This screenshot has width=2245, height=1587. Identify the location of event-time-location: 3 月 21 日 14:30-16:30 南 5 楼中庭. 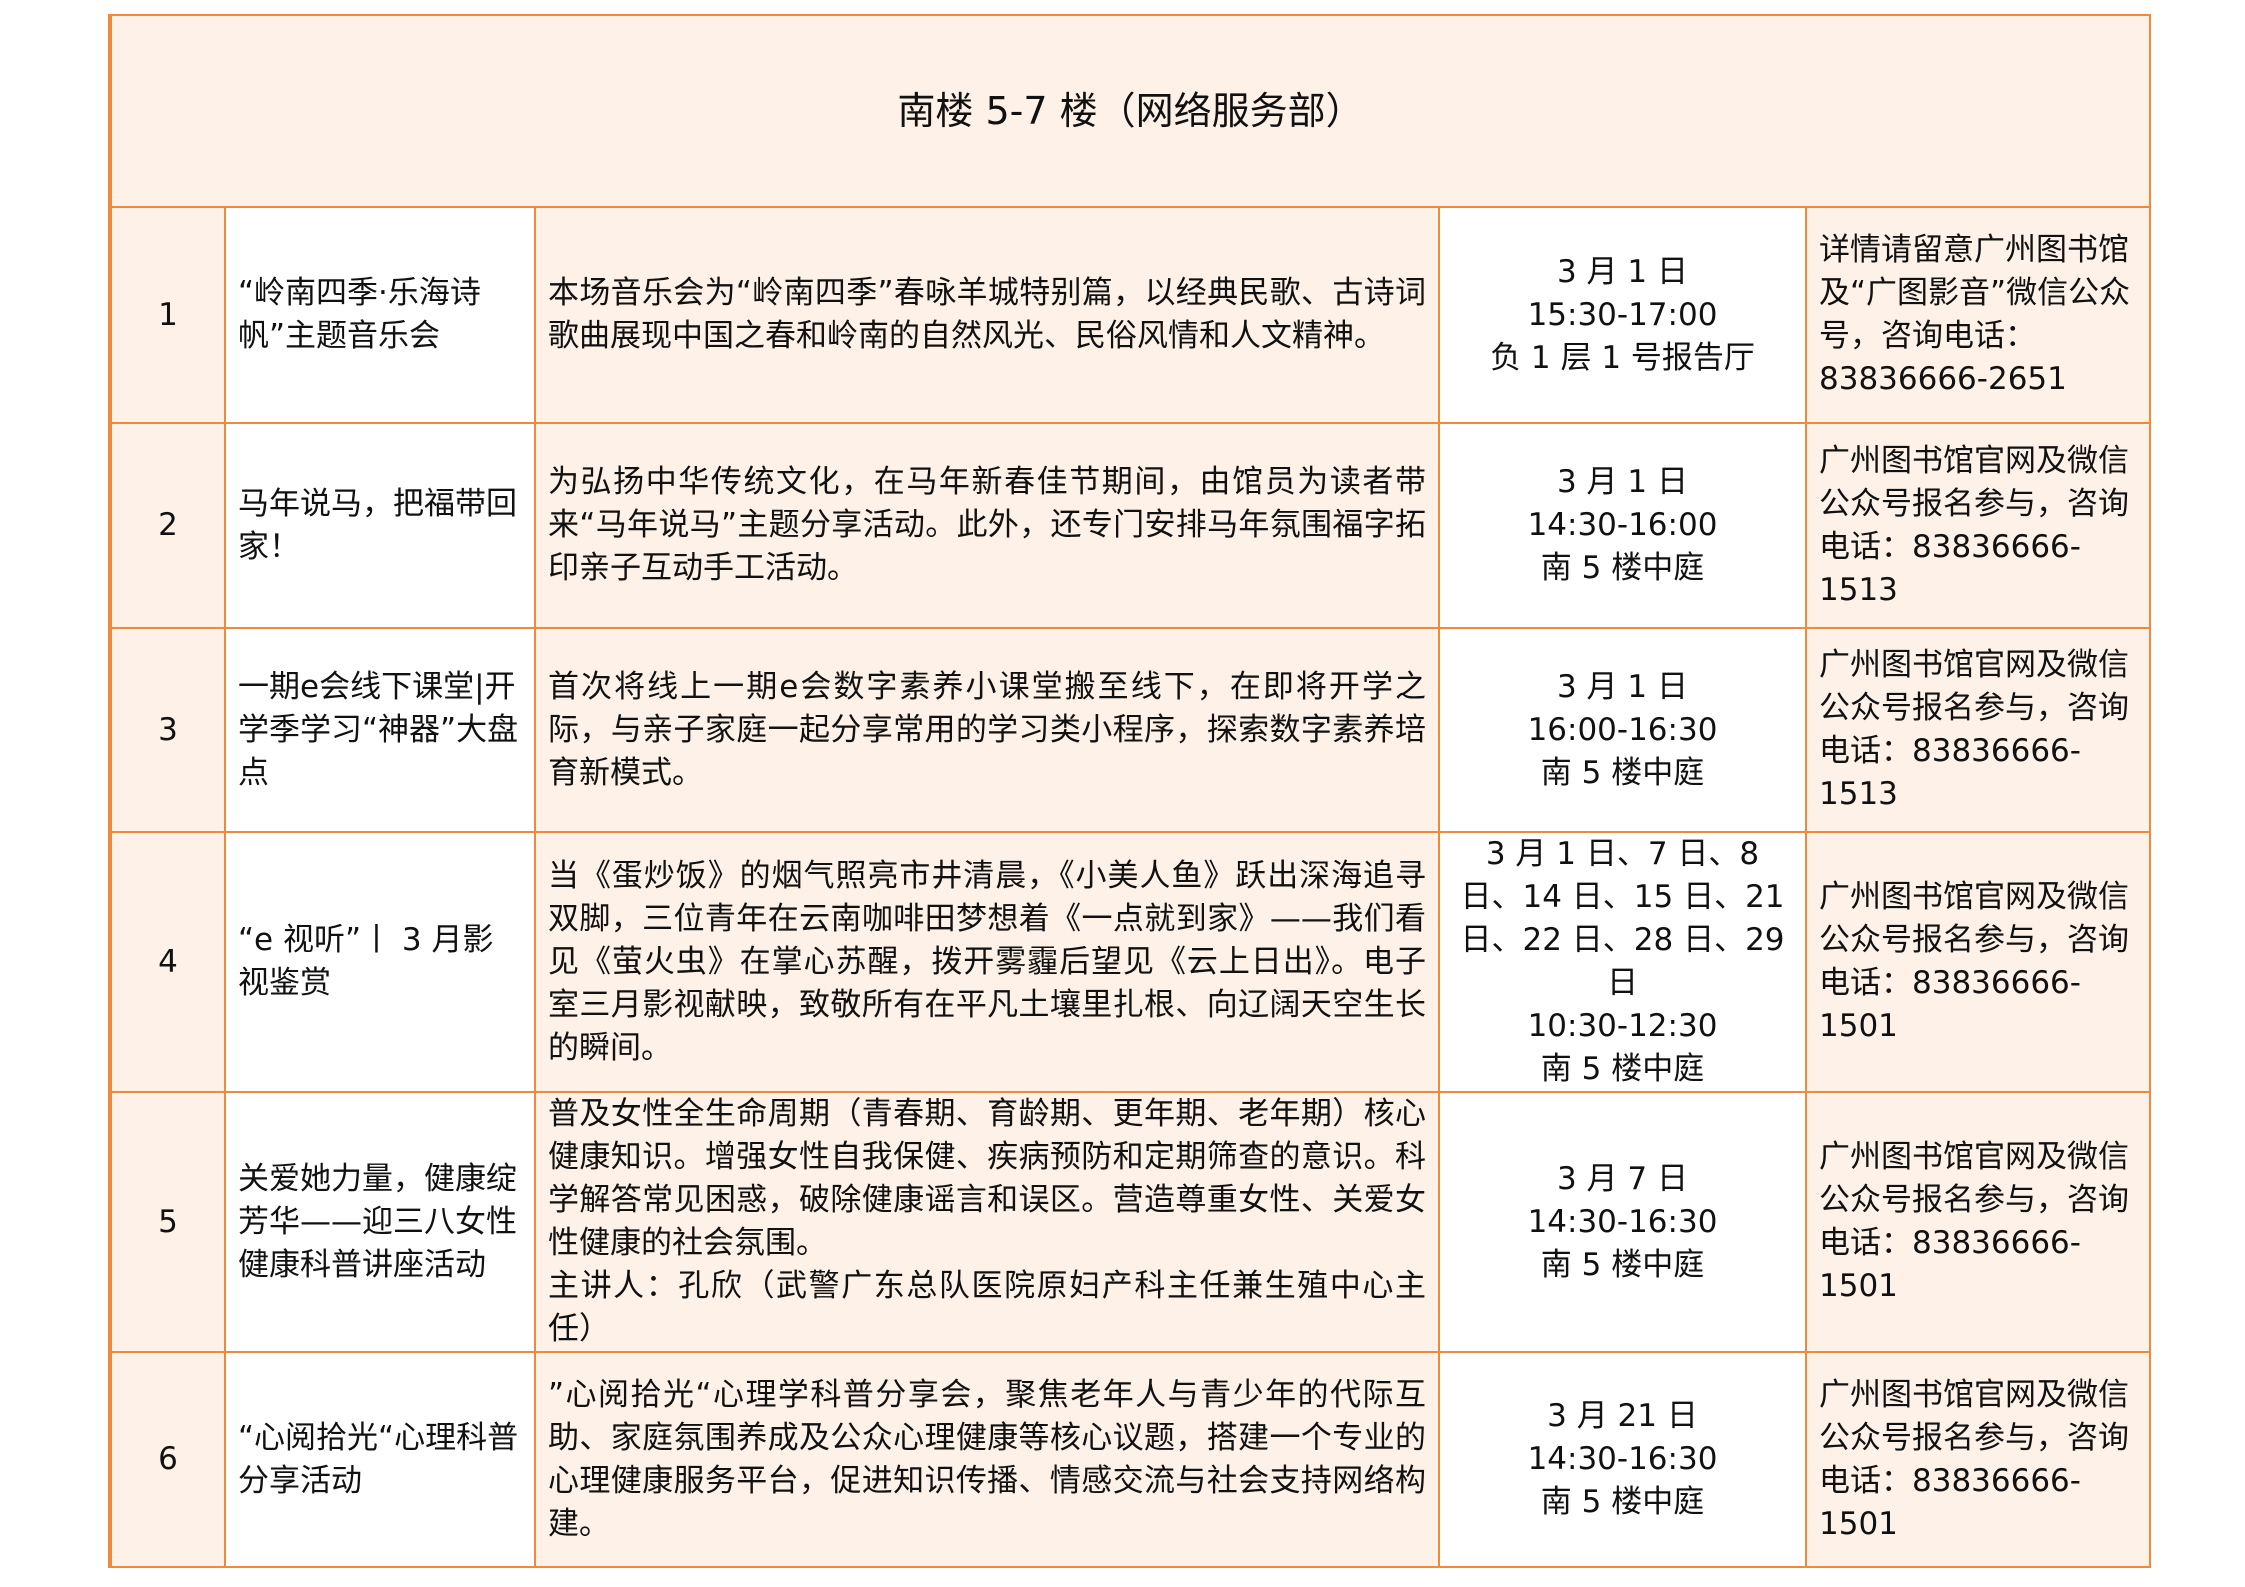
(1622, 1459).